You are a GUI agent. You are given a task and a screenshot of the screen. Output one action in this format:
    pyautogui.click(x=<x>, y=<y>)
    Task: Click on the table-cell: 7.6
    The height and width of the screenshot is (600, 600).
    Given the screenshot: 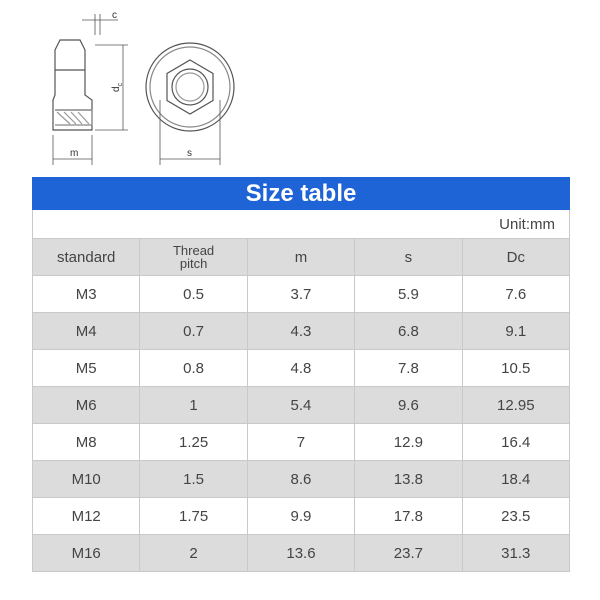 What is the action you would take?
    pyautogui.click(x=516, y=294)
    